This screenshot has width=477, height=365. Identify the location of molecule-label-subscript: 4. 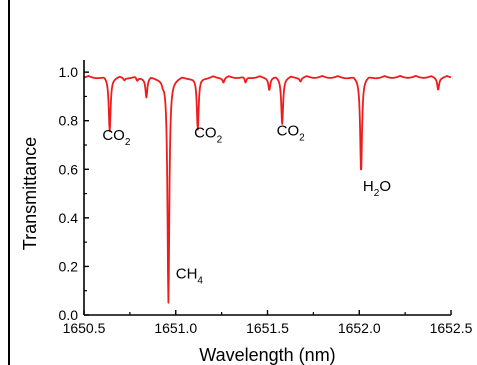
(200, 281).